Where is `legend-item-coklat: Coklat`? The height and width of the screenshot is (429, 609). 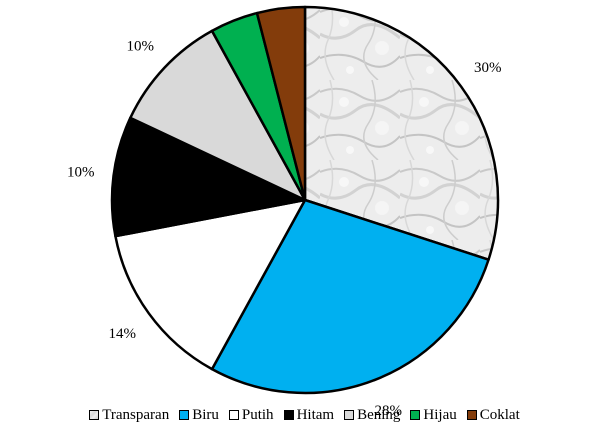
legend-item-coklat: Coklat is located at coordinates (493, 415).